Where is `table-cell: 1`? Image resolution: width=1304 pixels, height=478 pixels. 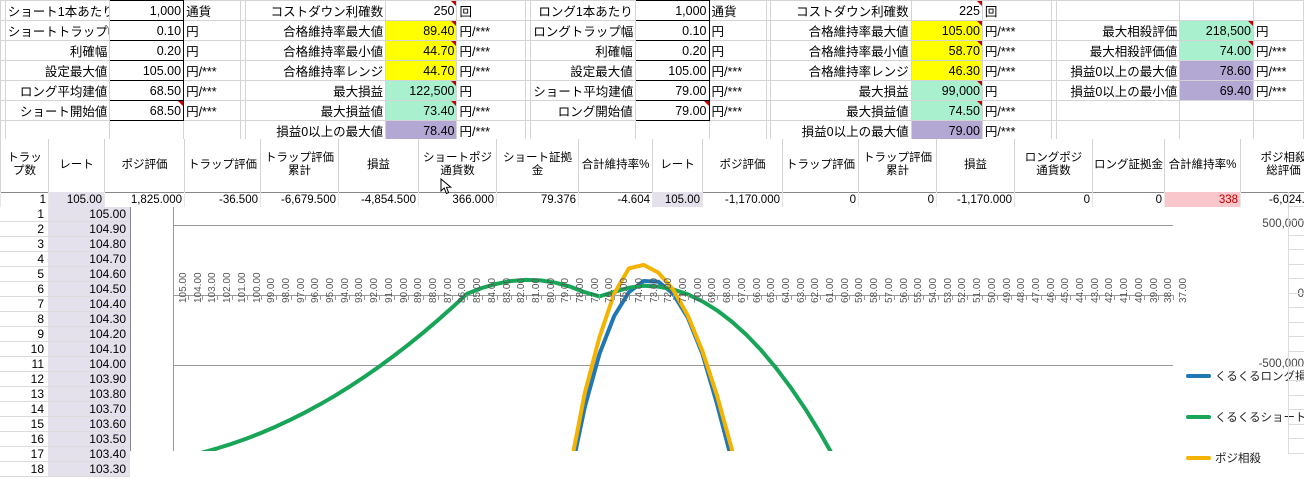 table-cell: 1 is located at coordinates (25, 199).